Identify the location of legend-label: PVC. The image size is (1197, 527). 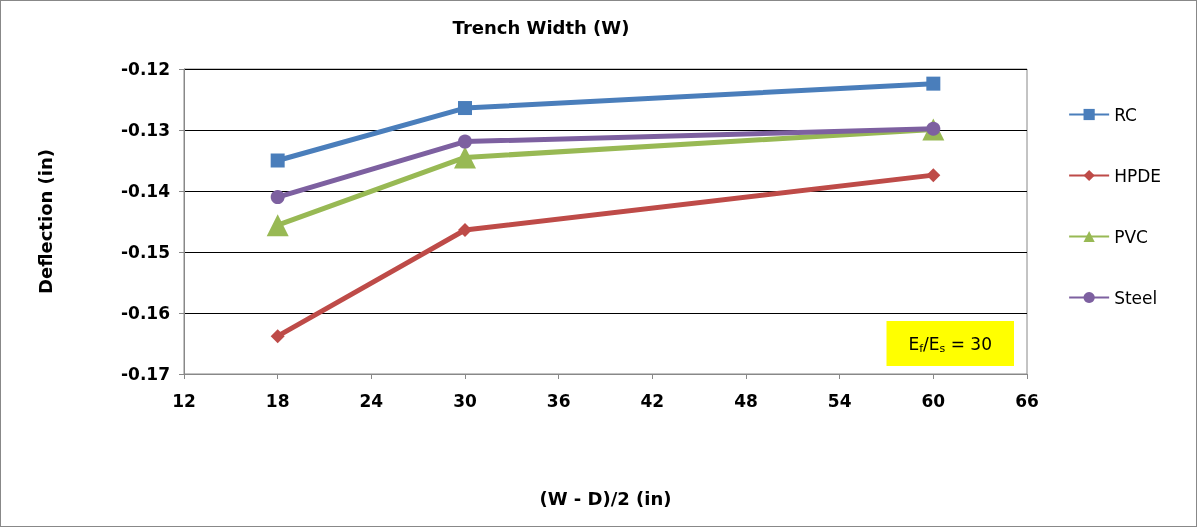
(1131, 236).